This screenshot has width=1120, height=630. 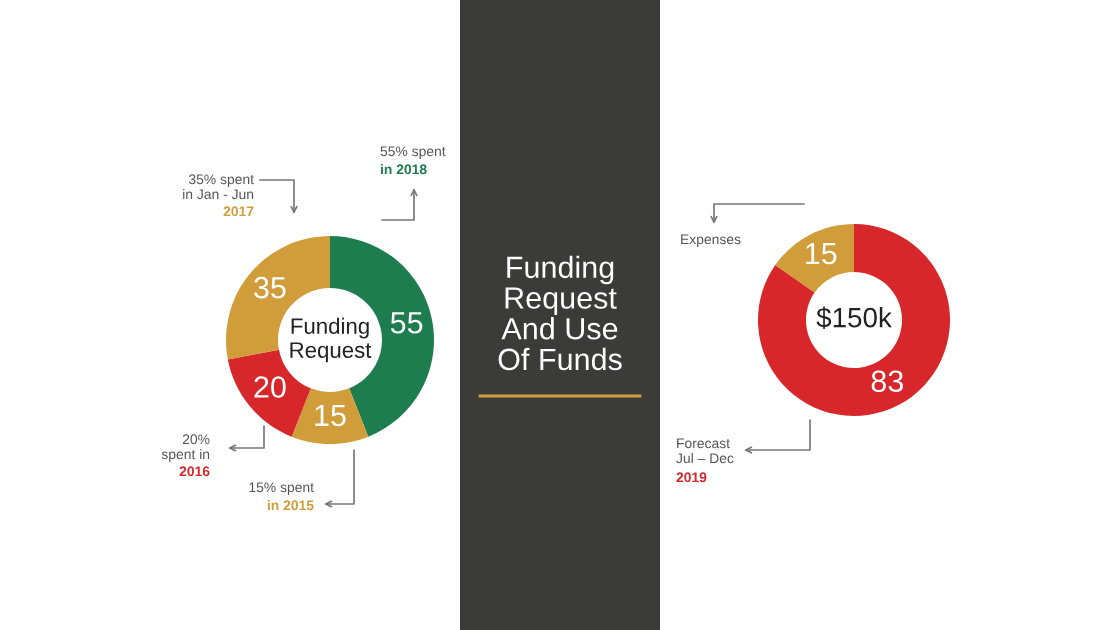 I want to click on data-label: 35, so click(x=270, y=287).